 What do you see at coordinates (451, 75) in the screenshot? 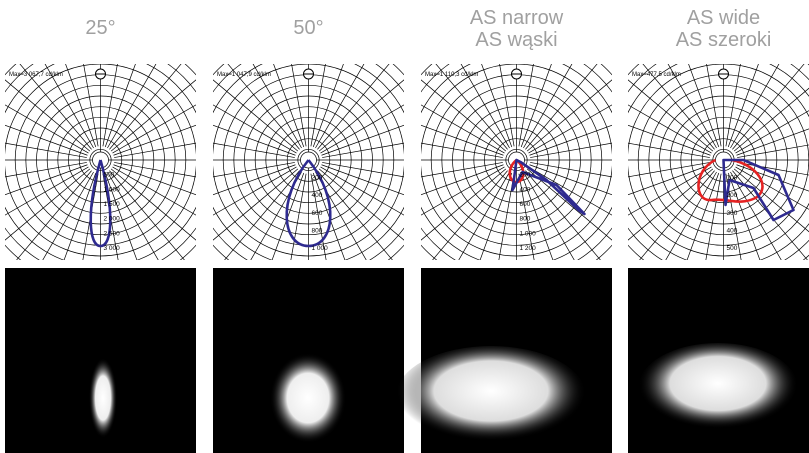
I see `max-label: Max=1 110,3 cd/klm` at bounding box center [451, 75].